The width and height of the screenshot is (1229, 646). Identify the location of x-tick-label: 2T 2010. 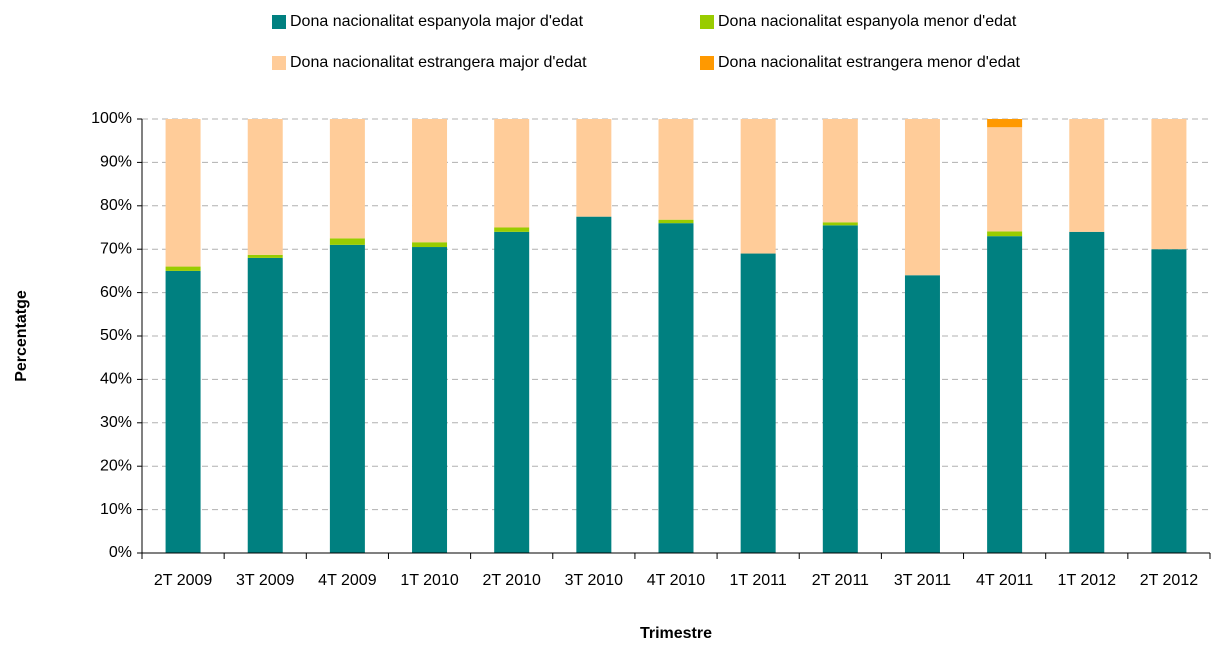
(511, 580).